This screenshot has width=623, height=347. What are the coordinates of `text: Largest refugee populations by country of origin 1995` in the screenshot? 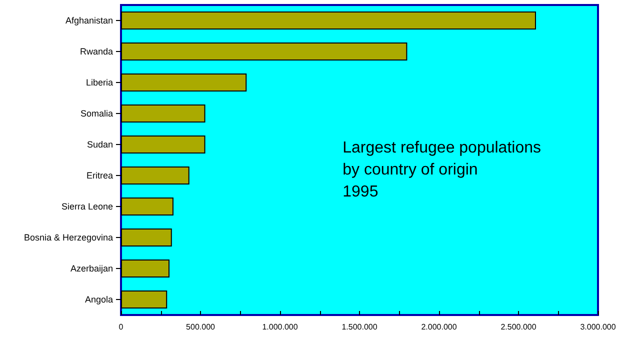 It's located at (442, 170).